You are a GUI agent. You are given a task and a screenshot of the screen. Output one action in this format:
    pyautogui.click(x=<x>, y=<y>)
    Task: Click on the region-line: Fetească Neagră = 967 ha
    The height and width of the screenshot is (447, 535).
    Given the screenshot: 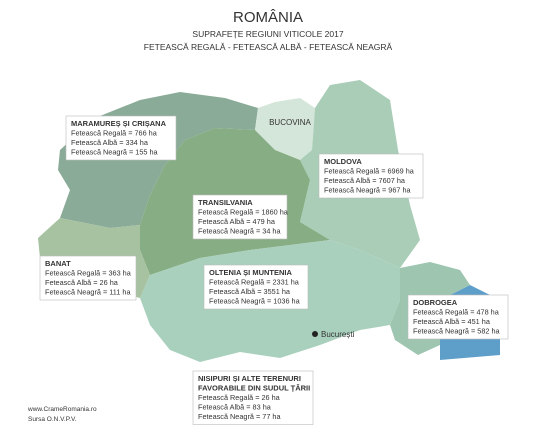 What is the action you would take?
    pyautogui.click(x=368, y=190)
    